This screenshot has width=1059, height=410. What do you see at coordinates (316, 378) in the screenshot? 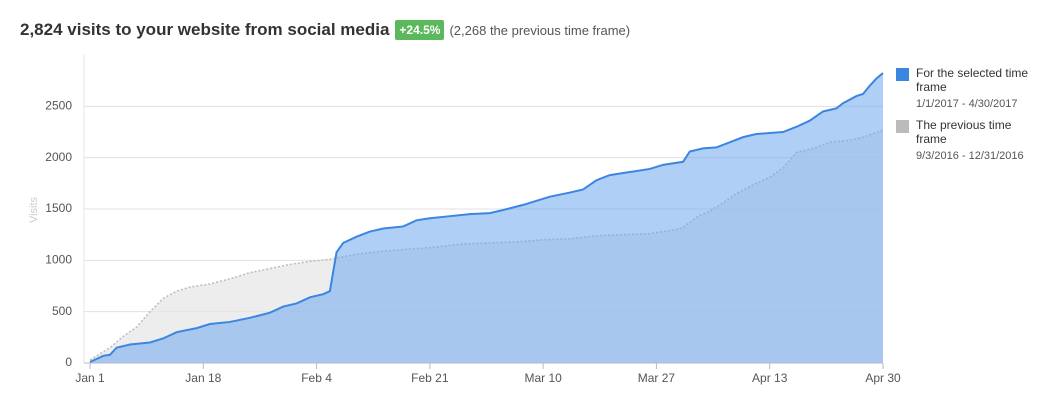
I see `x-tick-label: Feb 4` at bounding box center [316, 378].